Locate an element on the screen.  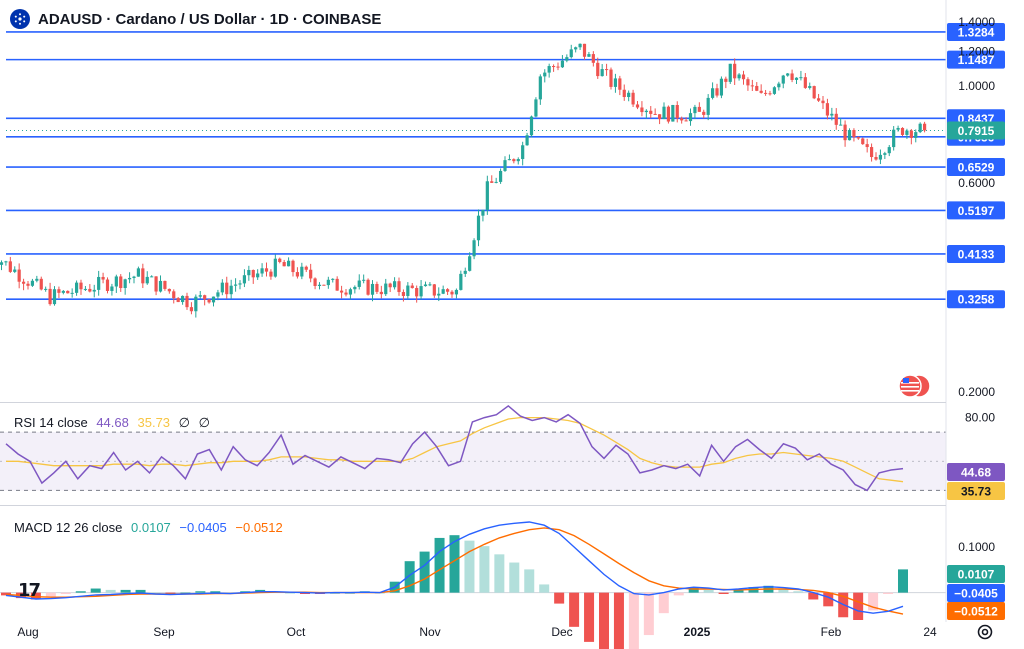
rsi-line is located at coordinates (454, 448).